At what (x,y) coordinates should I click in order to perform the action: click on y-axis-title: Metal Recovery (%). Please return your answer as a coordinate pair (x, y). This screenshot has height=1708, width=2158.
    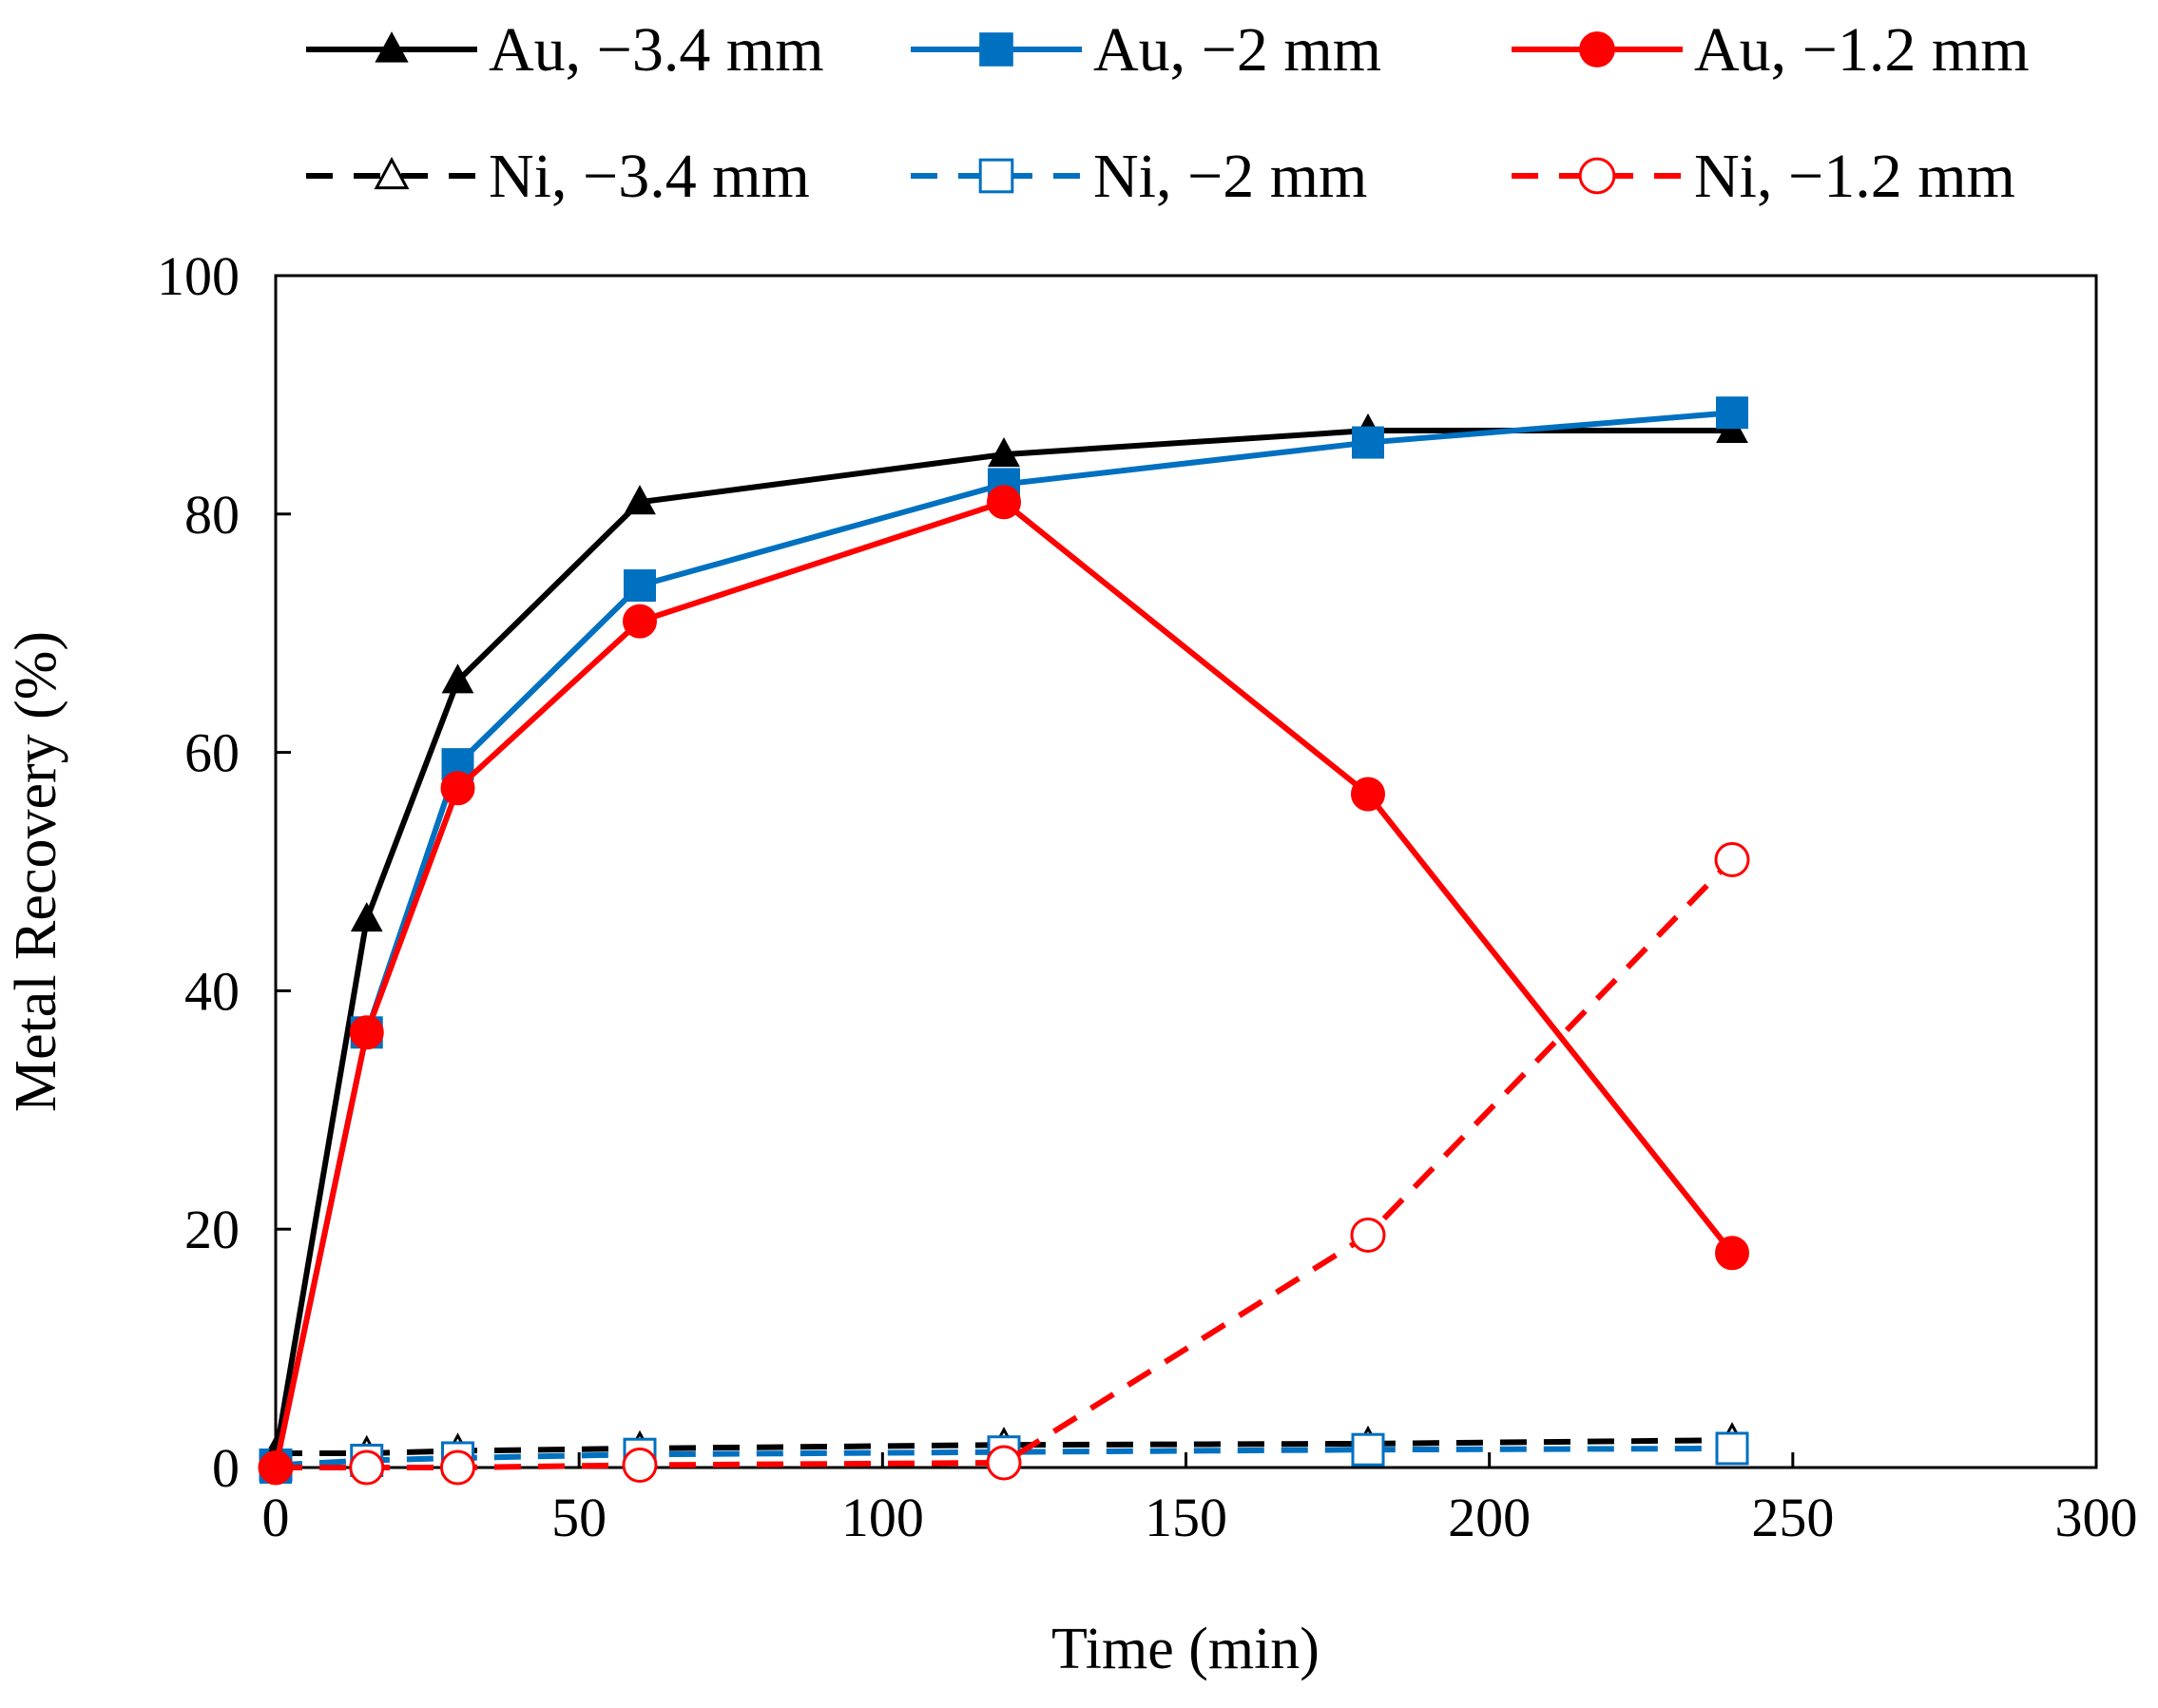
    Looking at the image, I should click on (36, 871).